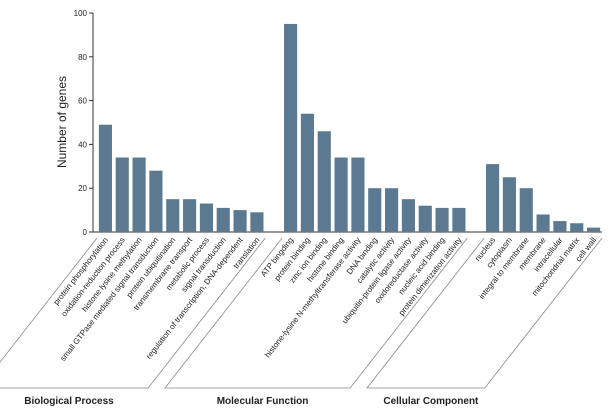  What do you see at coordinates (81, 13) in the screenshot?
I see `y-tick-label: 100` at bounding box center [81, 13].